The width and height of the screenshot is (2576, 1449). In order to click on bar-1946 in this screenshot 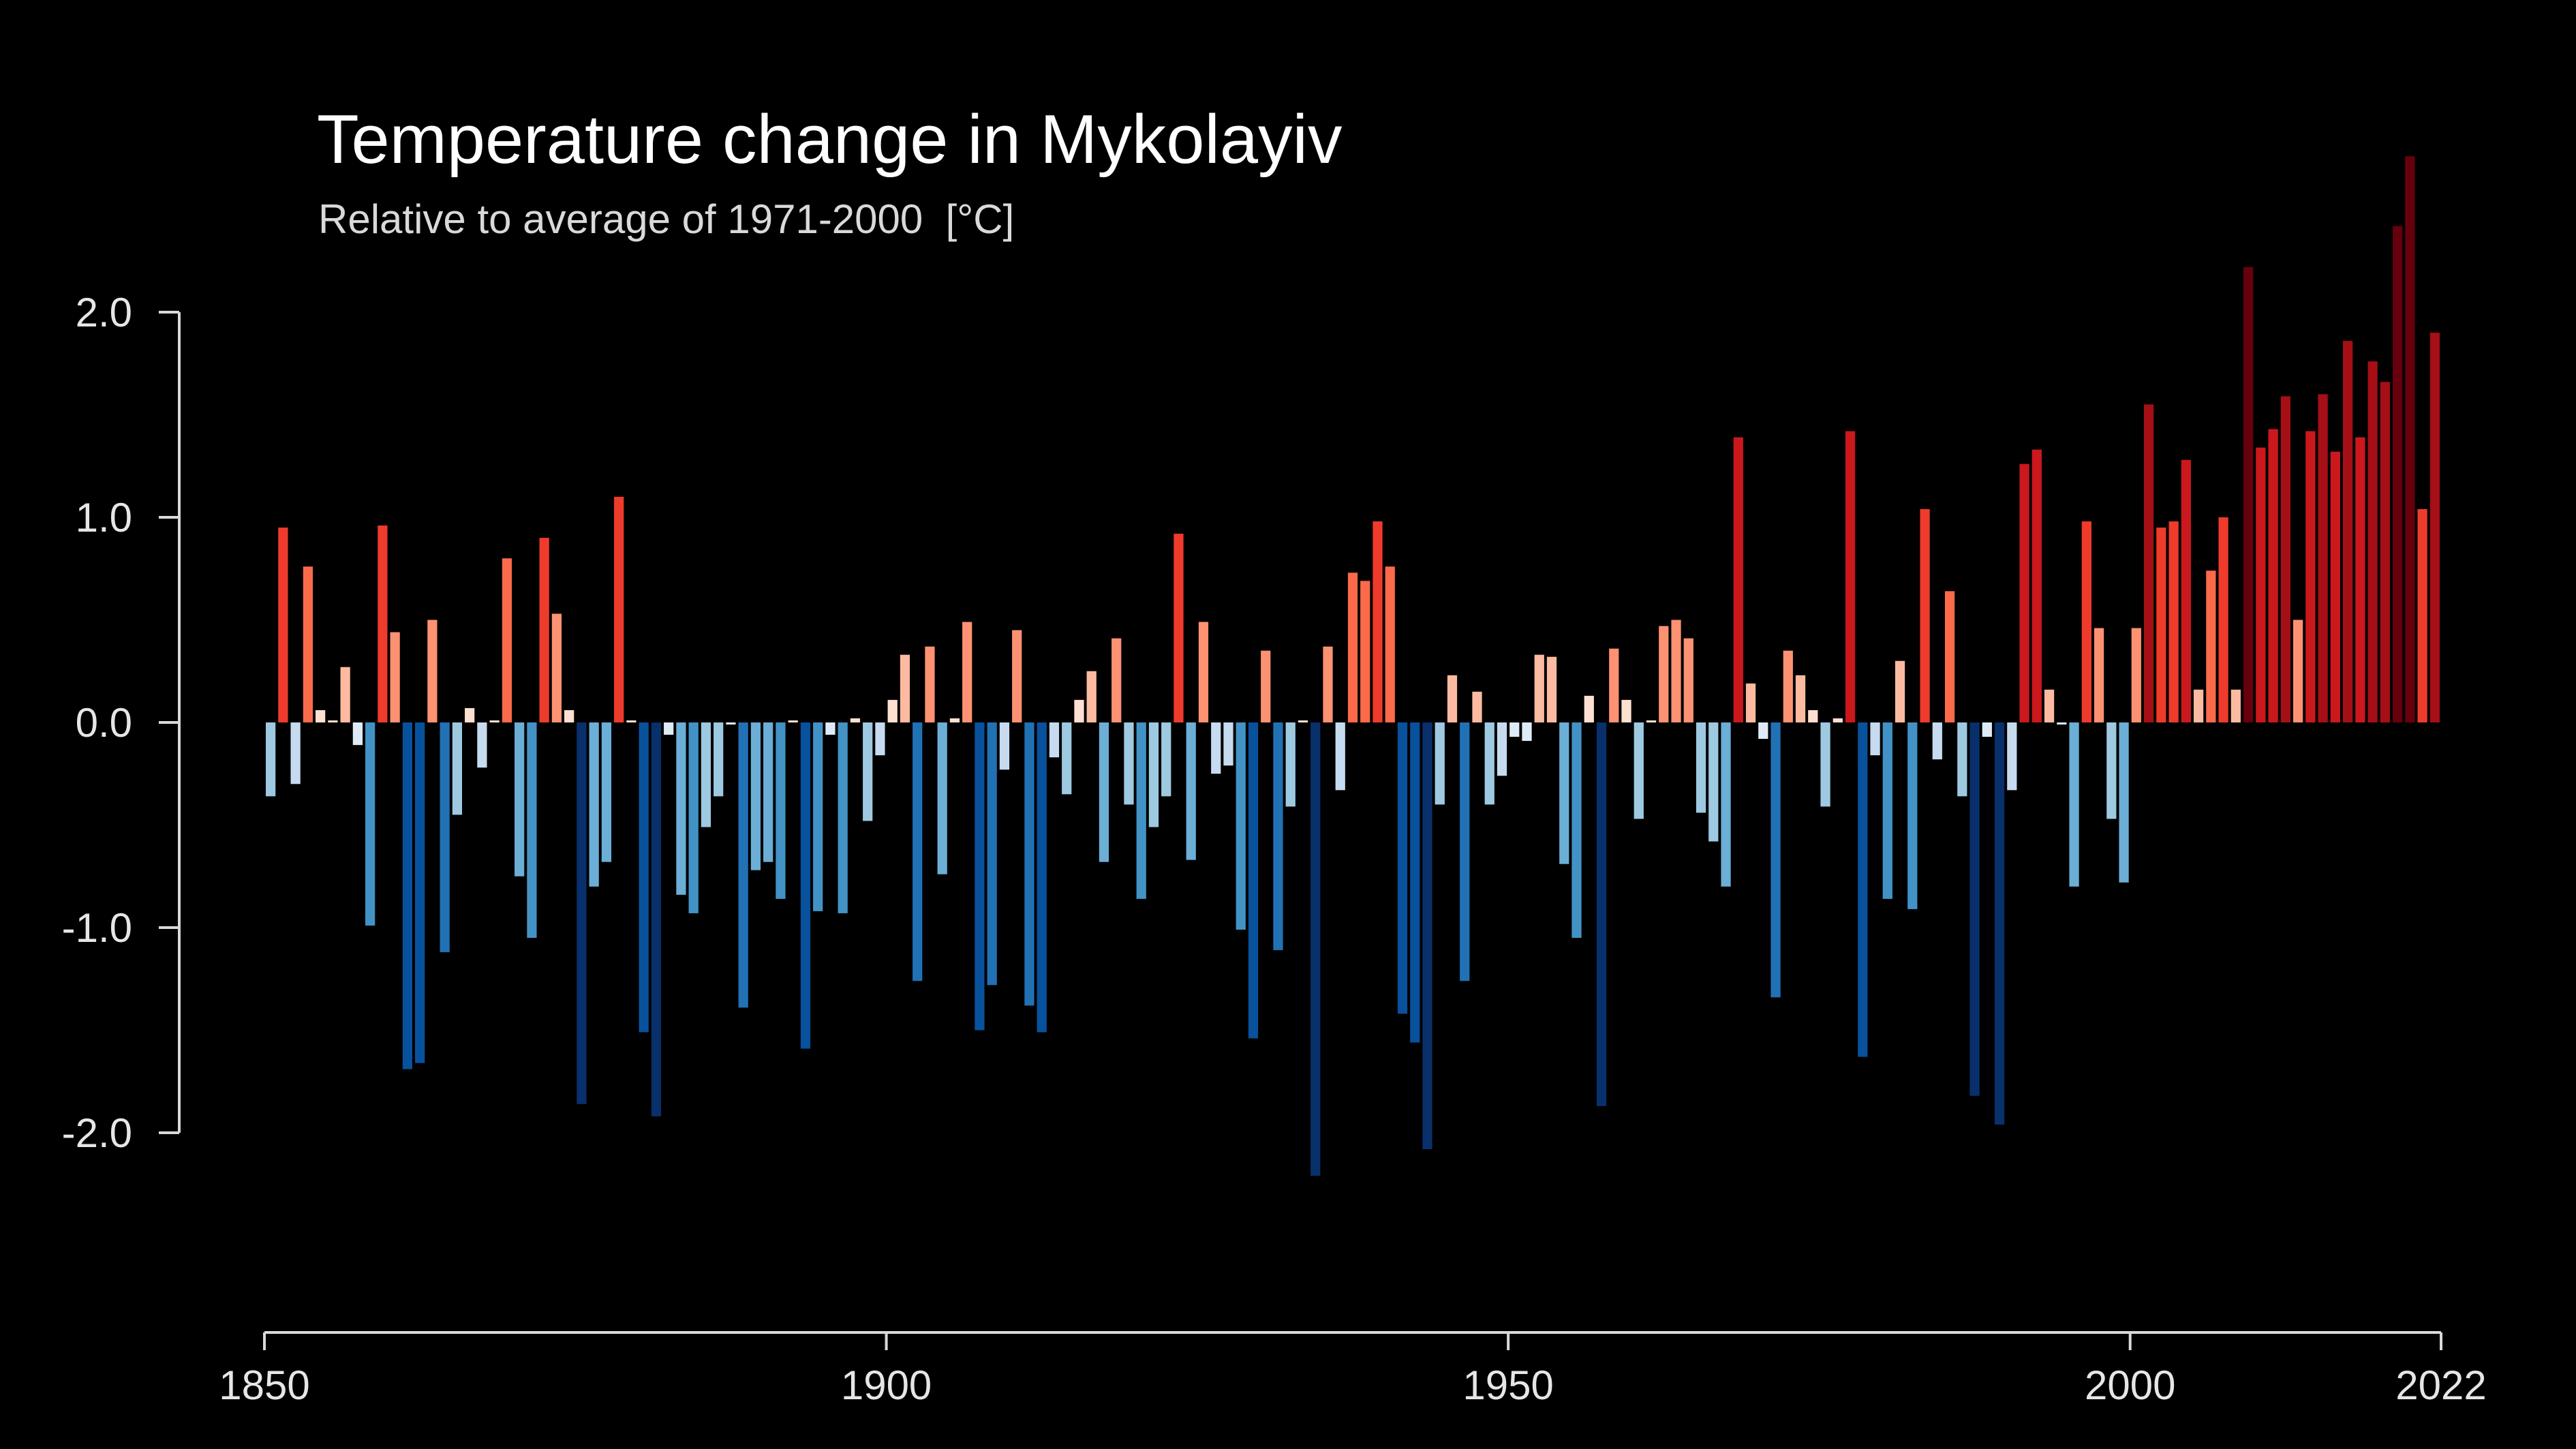, I will do `click(1465, 852)`.